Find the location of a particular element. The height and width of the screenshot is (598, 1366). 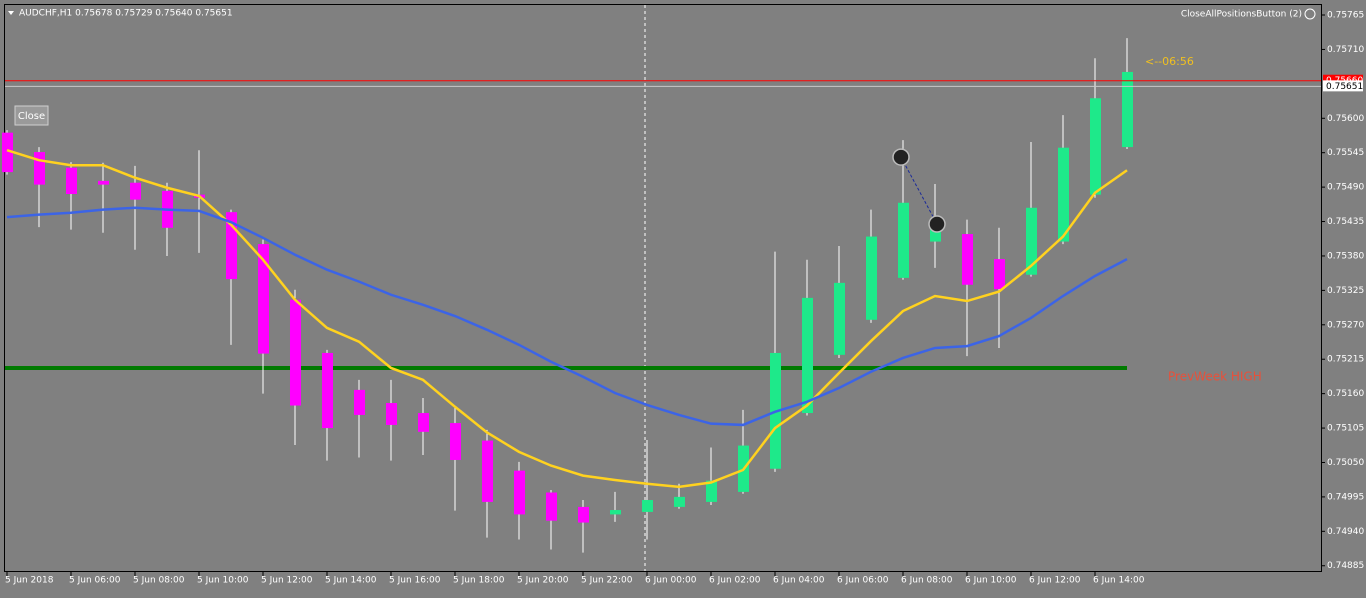

x-tick-label: 5 Jun 14:00 is located at coordinates (351, 581).